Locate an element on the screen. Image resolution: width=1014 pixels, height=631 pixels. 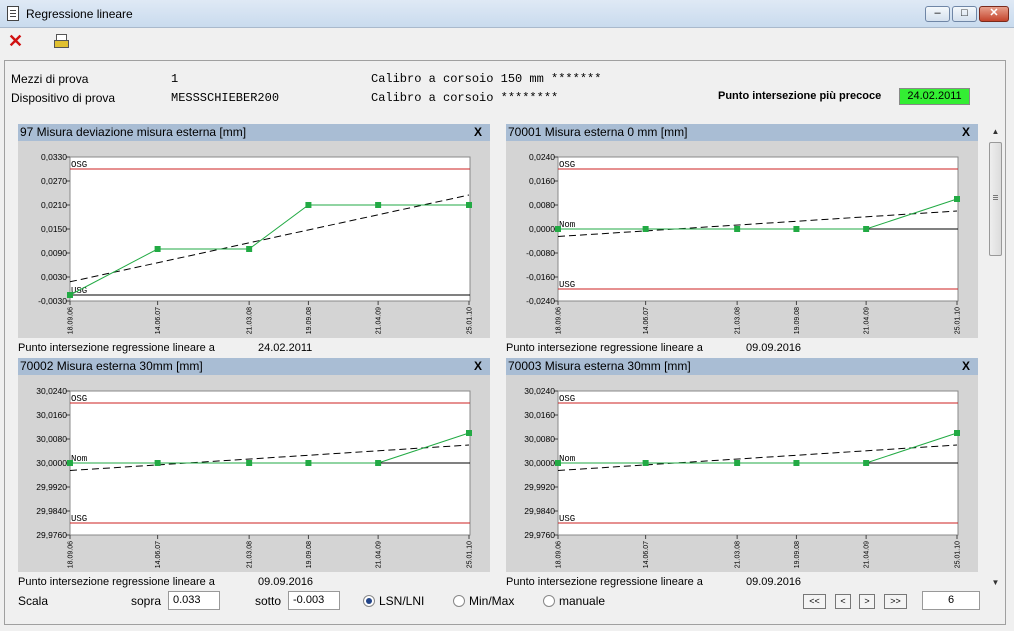
nav-last-button: >> is located at coordinates (895, 601).